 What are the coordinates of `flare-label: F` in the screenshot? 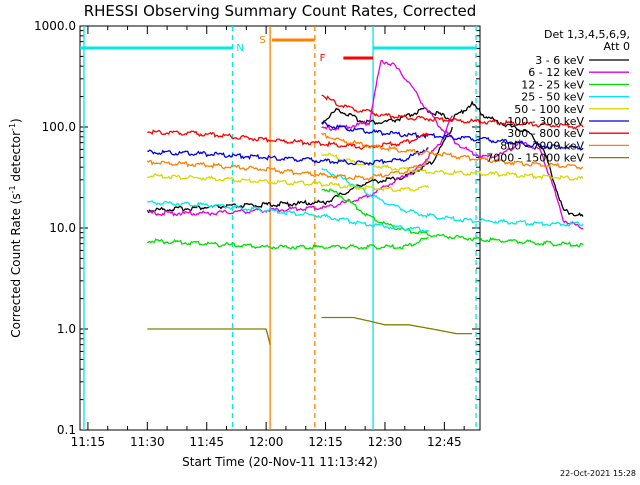 It's located at (323, 58).